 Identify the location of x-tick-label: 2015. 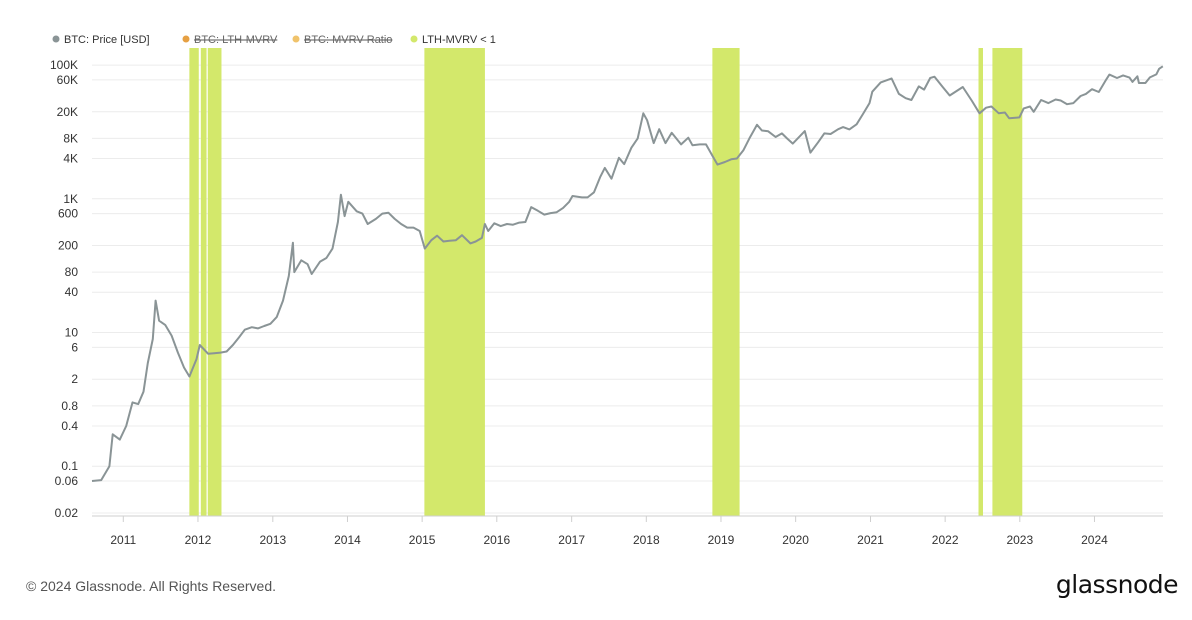
(422, 540).